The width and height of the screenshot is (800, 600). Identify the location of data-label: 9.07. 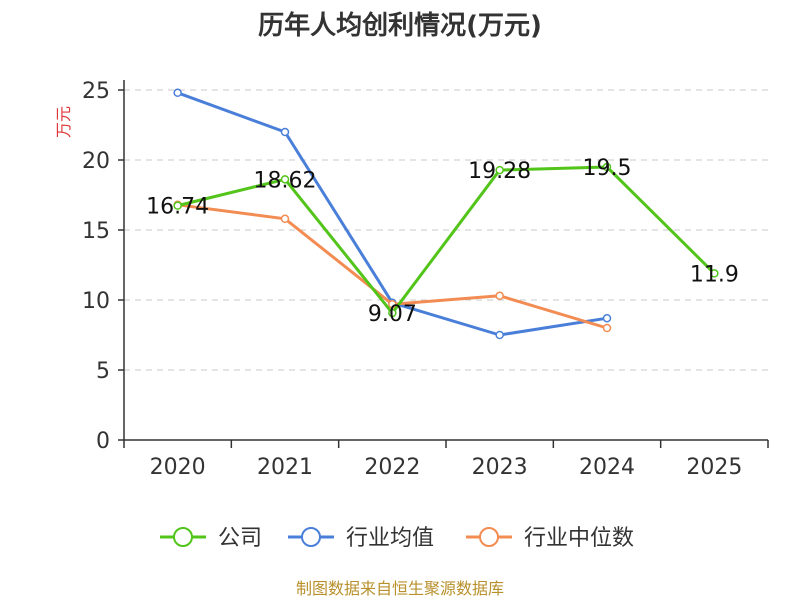
(392, 314).